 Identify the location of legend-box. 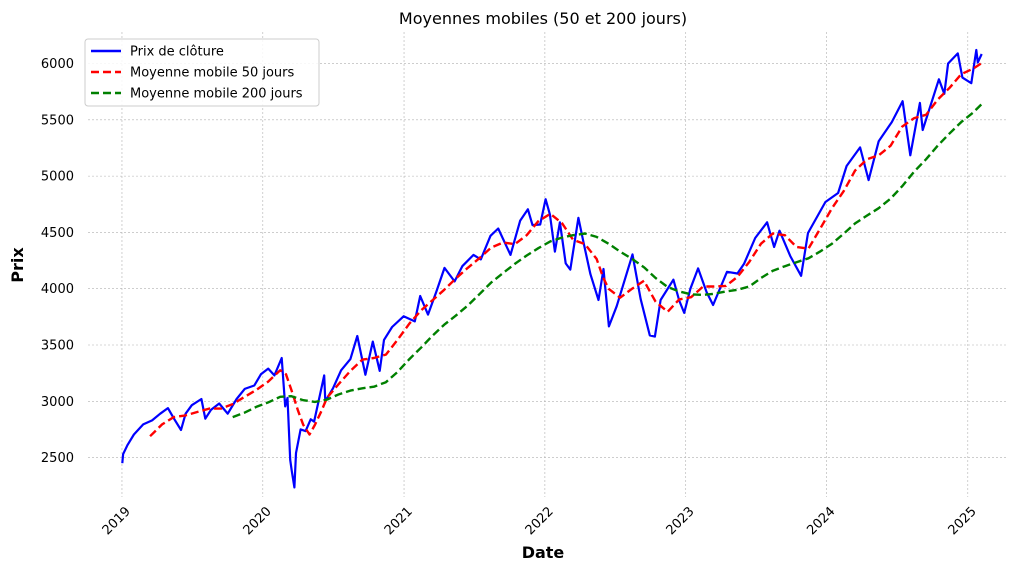
(202, 72).